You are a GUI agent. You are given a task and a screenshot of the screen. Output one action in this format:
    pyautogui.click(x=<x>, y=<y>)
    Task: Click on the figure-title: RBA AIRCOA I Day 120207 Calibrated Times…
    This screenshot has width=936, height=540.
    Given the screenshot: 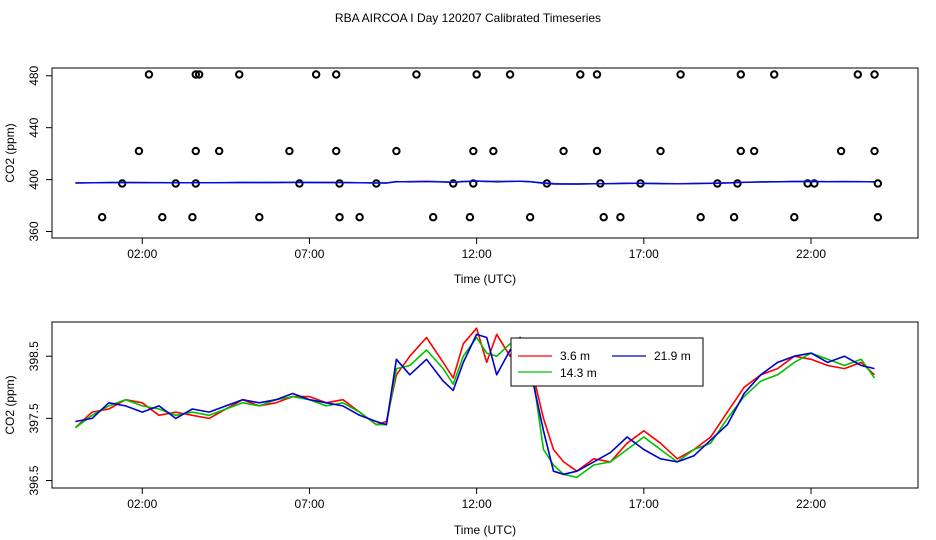 What is the action you would take?
    pyautogui.click(x=468, y=18)
    